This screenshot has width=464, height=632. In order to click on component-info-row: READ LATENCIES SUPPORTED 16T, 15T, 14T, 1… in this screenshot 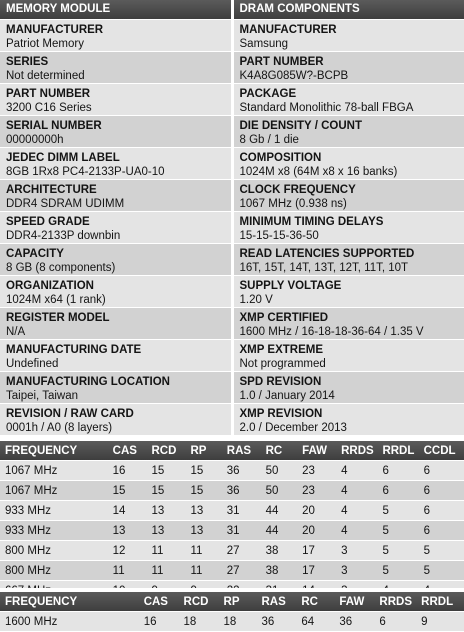, I will do `click(348, 259)`.